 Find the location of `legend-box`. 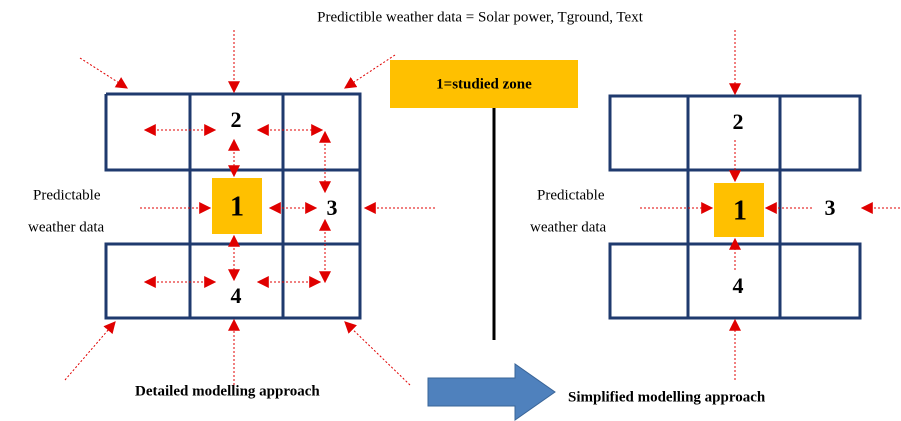

legend-box is located at coordinates (484, 84).